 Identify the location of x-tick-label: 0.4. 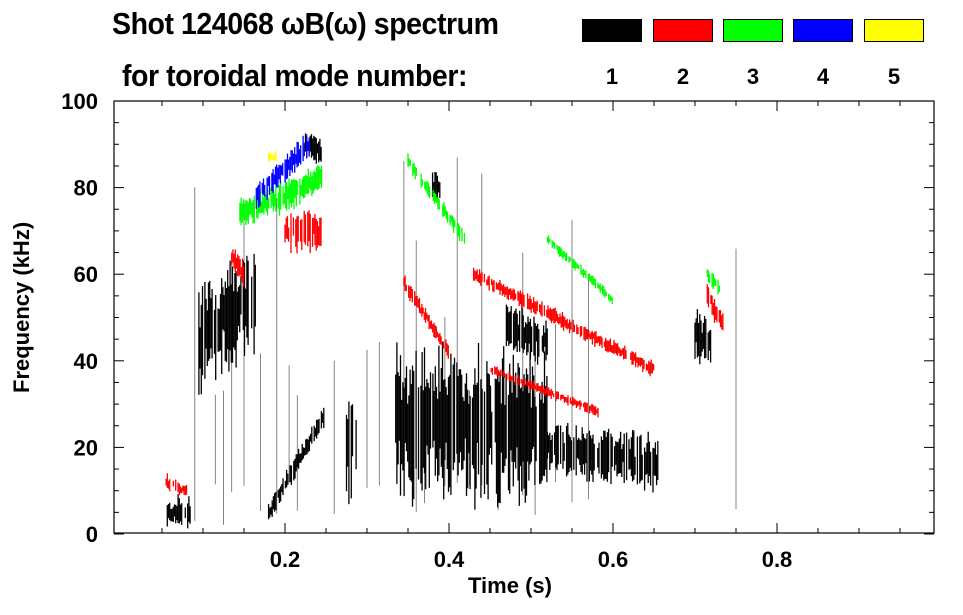
(449, 559).